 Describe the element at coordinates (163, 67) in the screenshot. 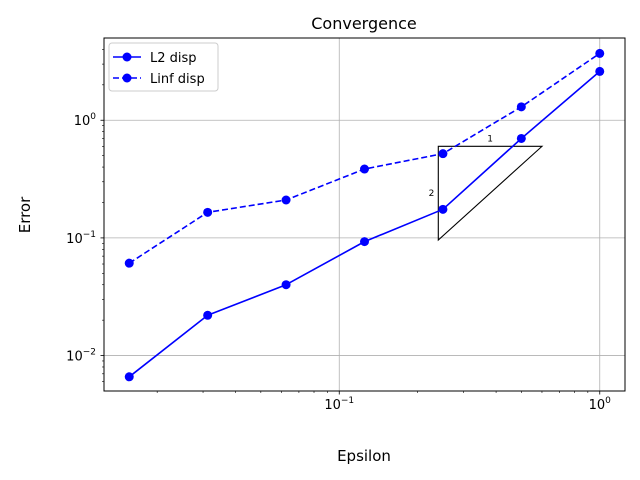

I see `legend: L2 disp Linf disp` at that location.